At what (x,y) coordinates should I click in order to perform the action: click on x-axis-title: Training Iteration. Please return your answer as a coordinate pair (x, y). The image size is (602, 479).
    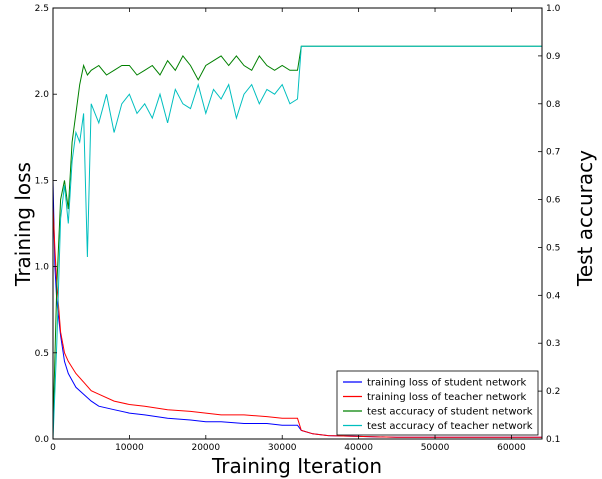
    Looking at the image, I should click on (296, 466).